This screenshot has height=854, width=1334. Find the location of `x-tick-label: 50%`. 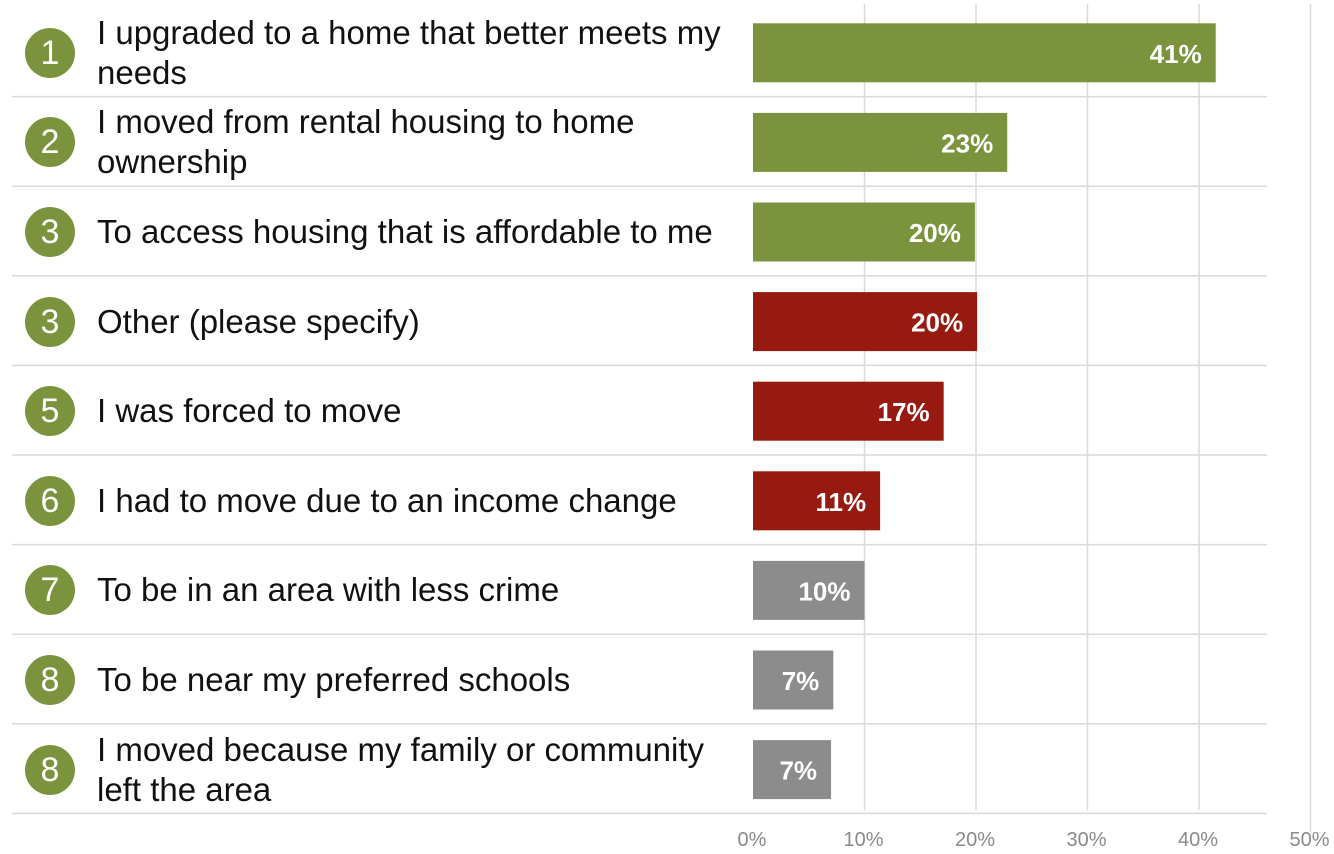

x-tick-label: 50% is located at coordinates (1309, 840).